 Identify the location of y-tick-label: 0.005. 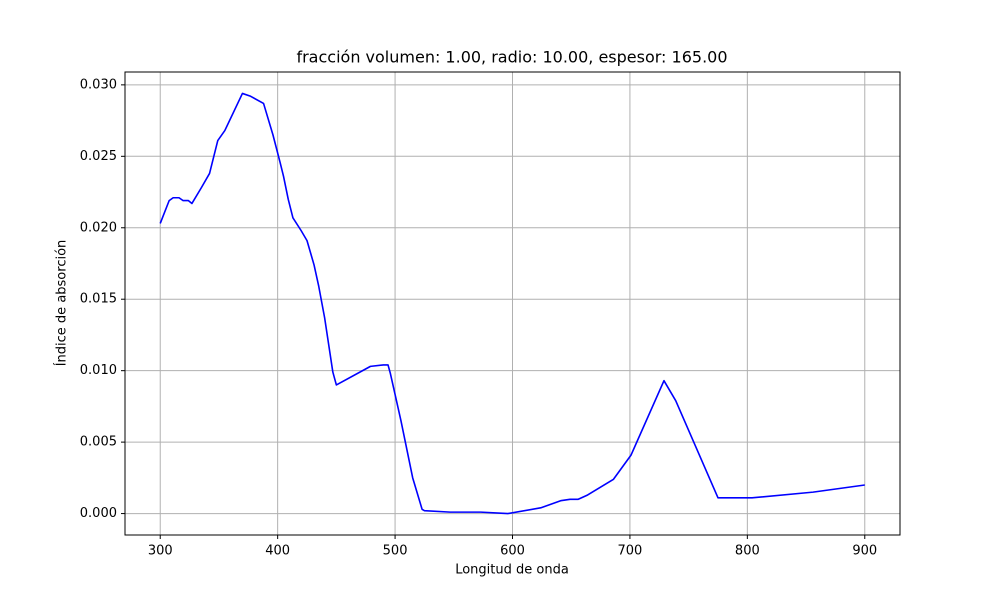
(98, 442).